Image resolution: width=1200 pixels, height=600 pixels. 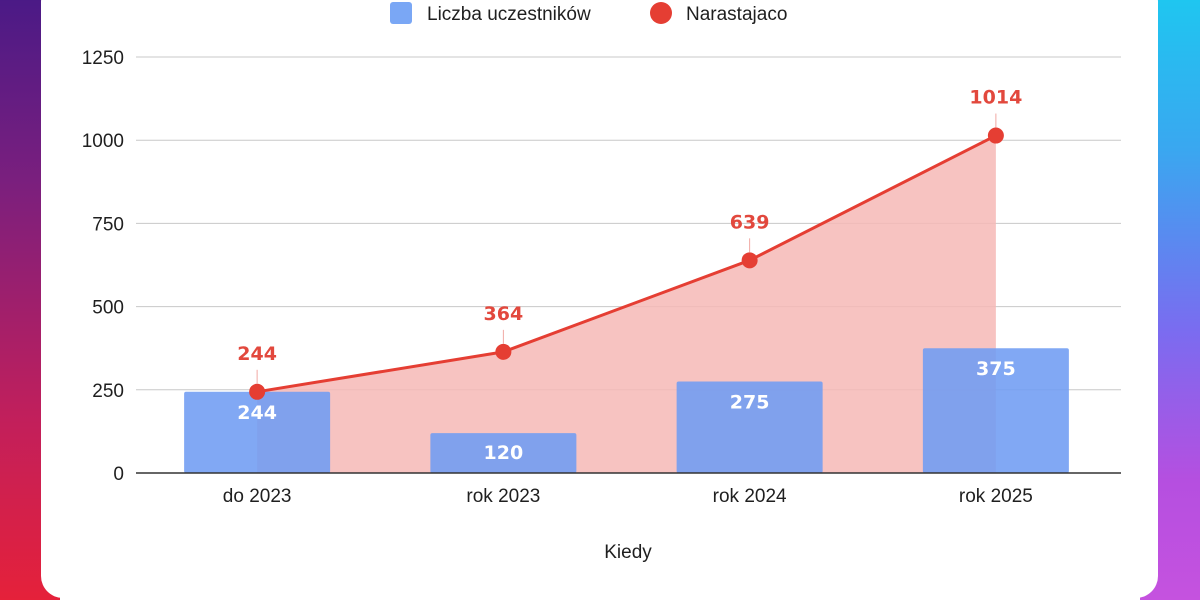 What do you see at coordinates (509, 14) in the screenshot?
I see `legend-label-bars: Liczba uczestników` at bounding box center [509, 14].